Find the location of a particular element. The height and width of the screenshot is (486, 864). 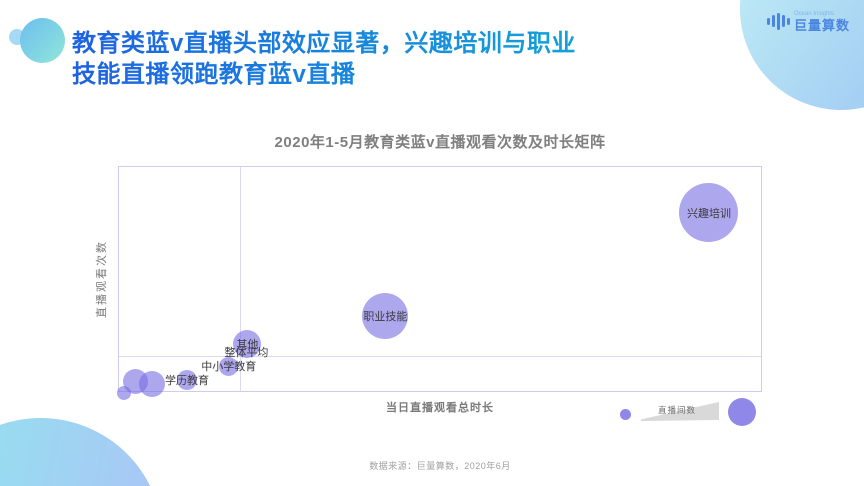

data-source: 数据来源：巨量算数，2020年6月 is located at coordinates (440, 466).